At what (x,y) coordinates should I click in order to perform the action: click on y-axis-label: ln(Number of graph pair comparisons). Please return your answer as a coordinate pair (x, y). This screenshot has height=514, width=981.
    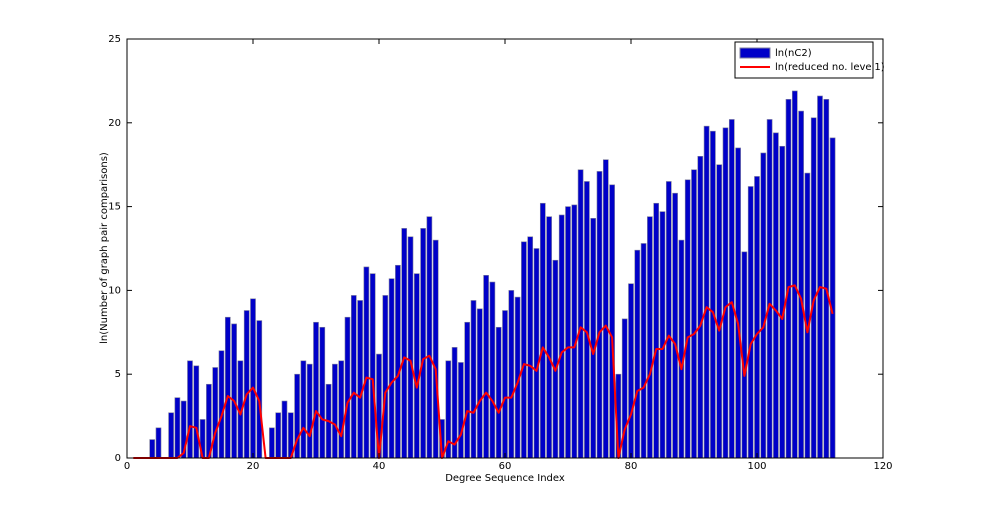
    Looking at the image, I should click on (104, 248).